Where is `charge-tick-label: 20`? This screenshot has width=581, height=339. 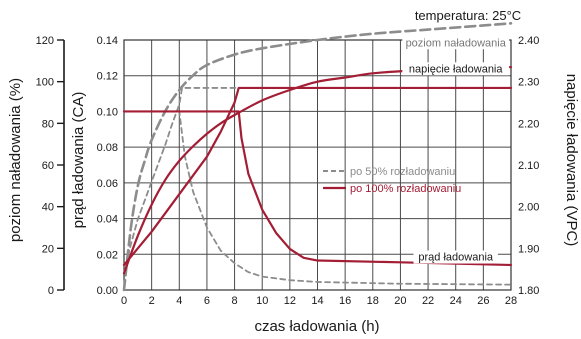 charge-tick-label: 20 is located at coordinates (48, 249).